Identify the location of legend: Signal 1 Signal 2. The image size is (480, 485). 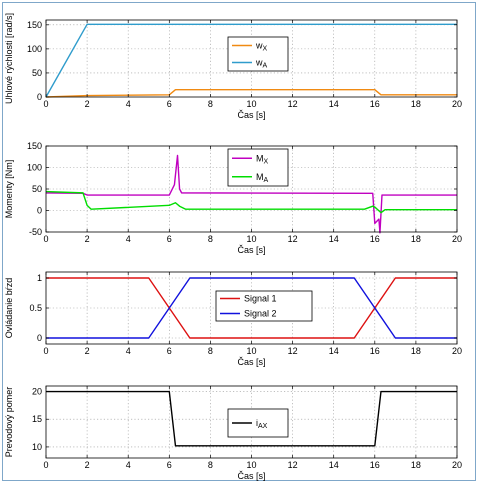
(264, 306).